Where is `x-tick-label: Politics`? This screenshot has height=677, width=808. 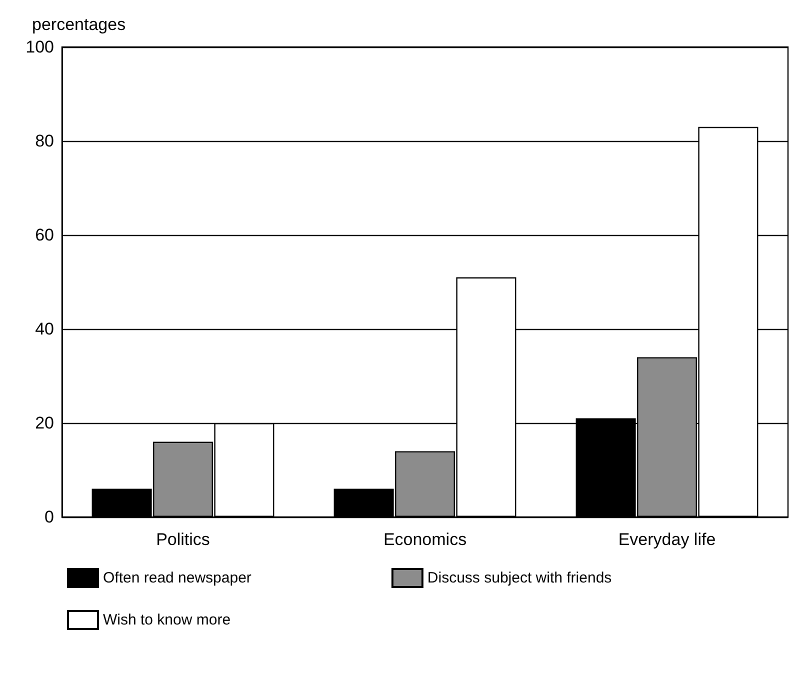 x-tick-label: Politics is located at coordinates (183, 539).